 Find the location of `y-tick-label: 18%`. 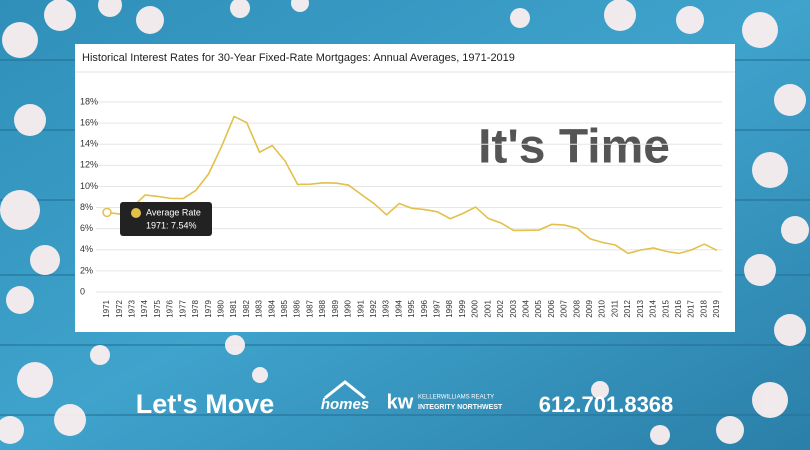

y-tick-label: 18% is located at coordinates (89, 101).